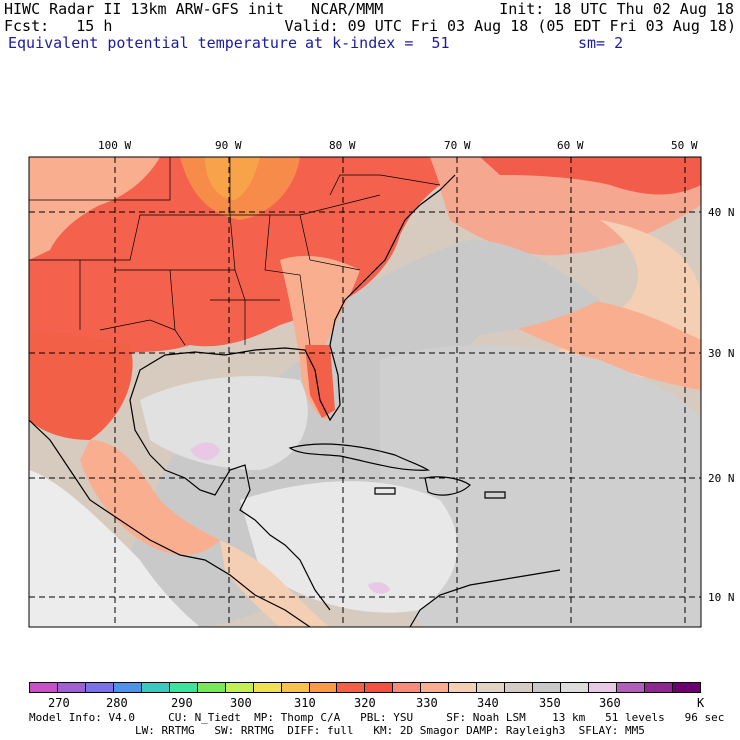 The image size is (740, 740). Describe the element at coordinates (495, 495) in the screenshot. I see `puerto-rico-outline` at that location.